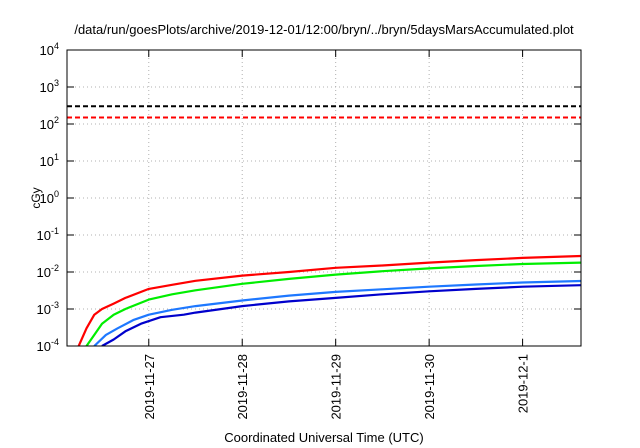 The width and height of the screenshot is (640, 448). What do you see at coordinates (336, 387) in the screenshot?
I see `x-tick-label: 2019-11-29` at bounding box center [336, 387].